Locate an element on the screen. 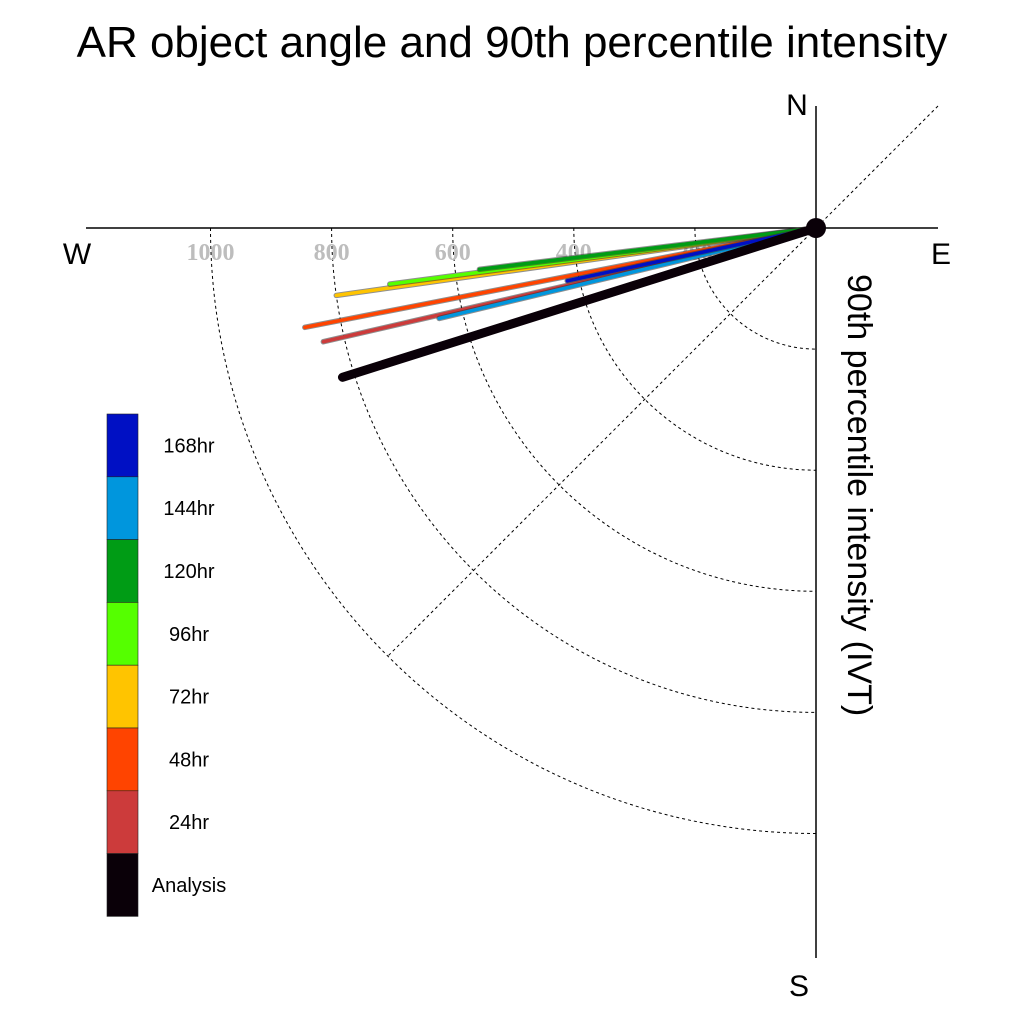 This screenshot has height=1024, width=1024. legend-label-72hr: 72hr is located at coordinates (189, 698).